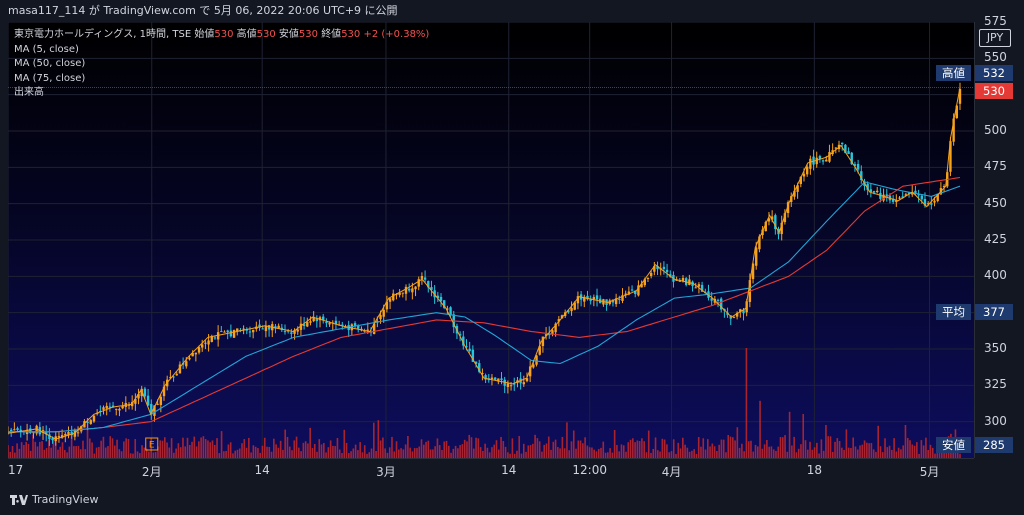 This screenshot has width=1024, height=515. Describe the element at coordinates (29, 92) in the screenshot. I see `indicator-volume: 出来高` at that location.